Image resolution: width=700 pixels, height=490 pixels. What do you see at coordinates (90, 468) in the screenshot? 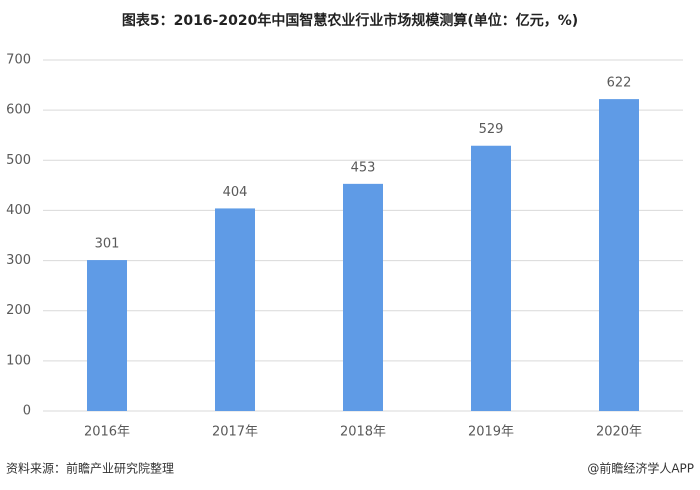
I see `source-note: 资料来源：前瞻产业研究院整理` at bounding box center [90, 468].